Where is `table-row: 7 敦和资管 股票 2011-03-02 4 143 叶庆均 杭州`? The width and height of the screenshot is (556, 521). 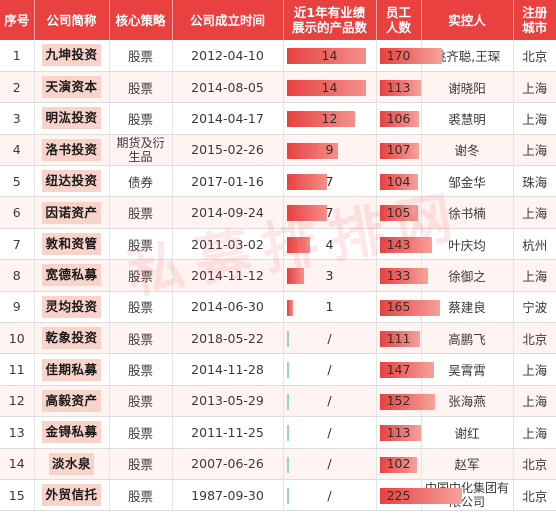
table-row: 7 敦和资管 股票 2011-03-02 4 143 叶庆均 杭州 is located at coordinates (278, 244).